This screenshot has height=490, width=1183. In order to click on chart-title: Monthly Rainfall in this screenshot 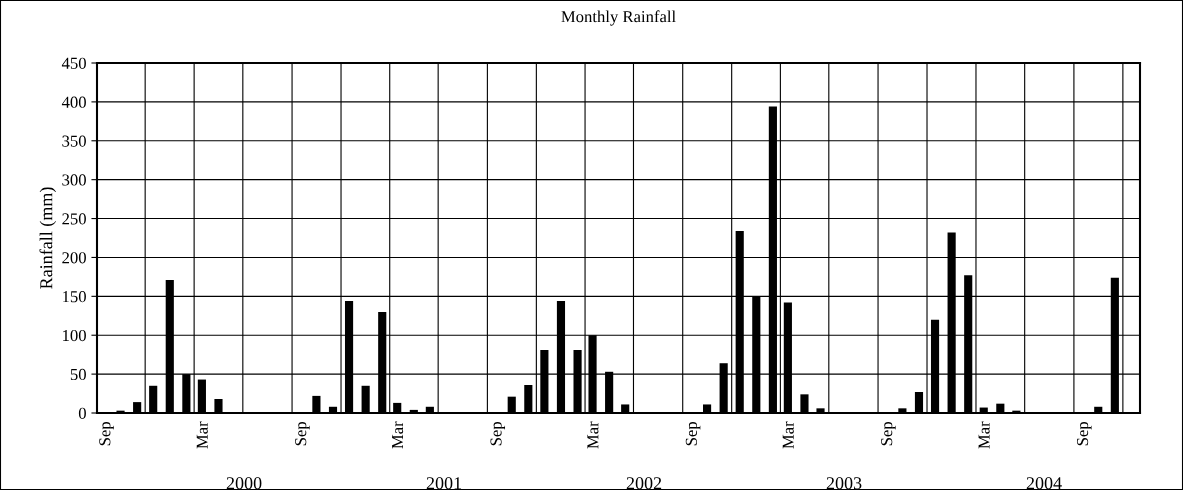, I will do `click(618, 18)`.